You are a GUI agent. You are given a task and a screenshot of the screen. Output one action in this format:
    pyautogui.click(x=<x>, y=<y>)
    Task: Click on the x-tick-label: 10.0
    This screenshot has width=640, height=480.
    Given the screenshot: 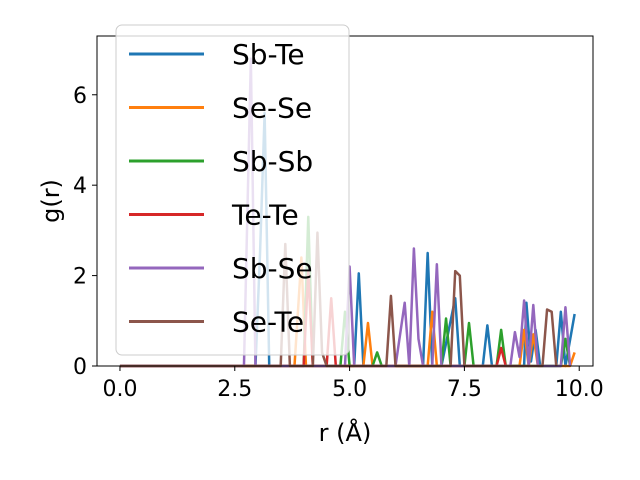 What is the action you would take?
    pyautogui.click(x=579, y=389)
    